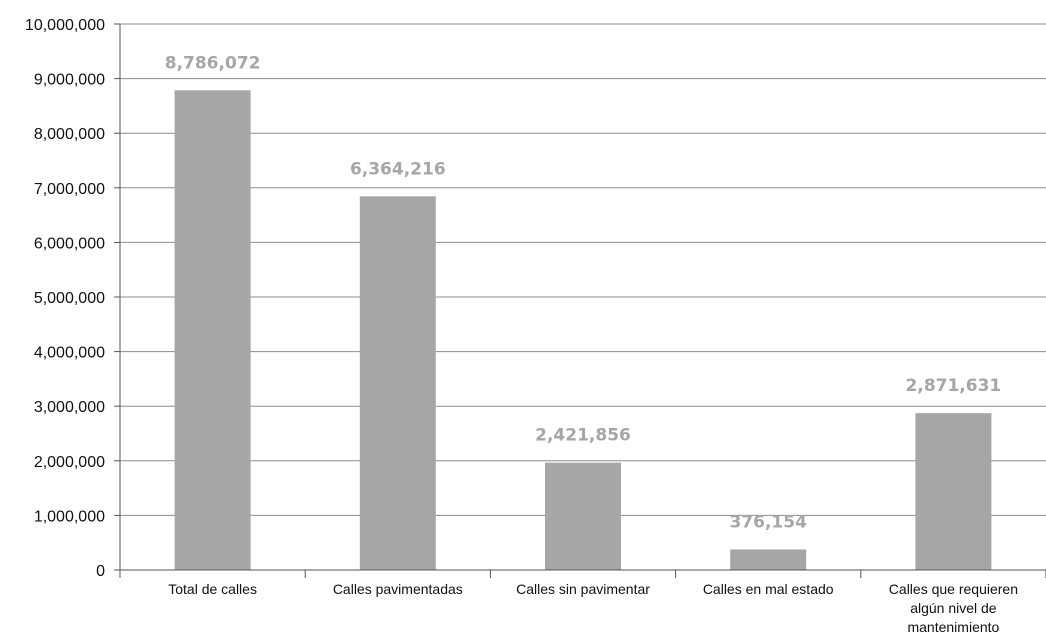  What do you see at coordinates (398, 169) in the screenshot?
I see `data-label: 6,364,216` at bounding box center [398, 169].